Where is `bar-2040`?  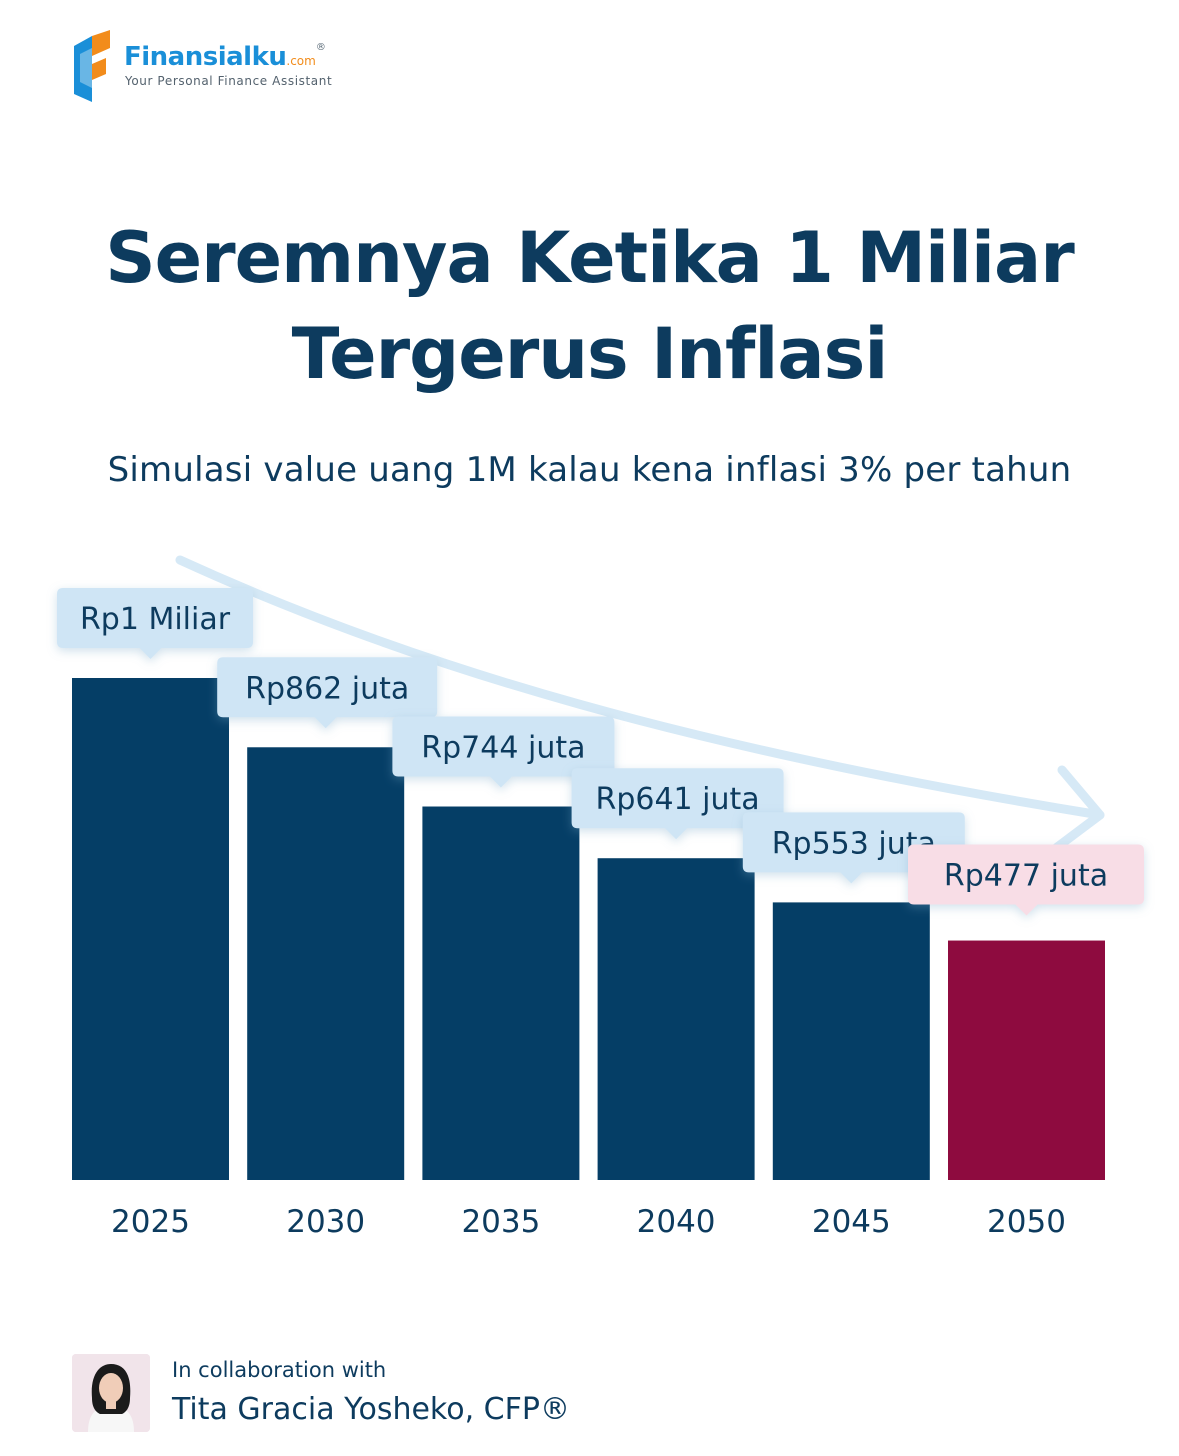 bar-2040 is located at coordinates (676, 1019).